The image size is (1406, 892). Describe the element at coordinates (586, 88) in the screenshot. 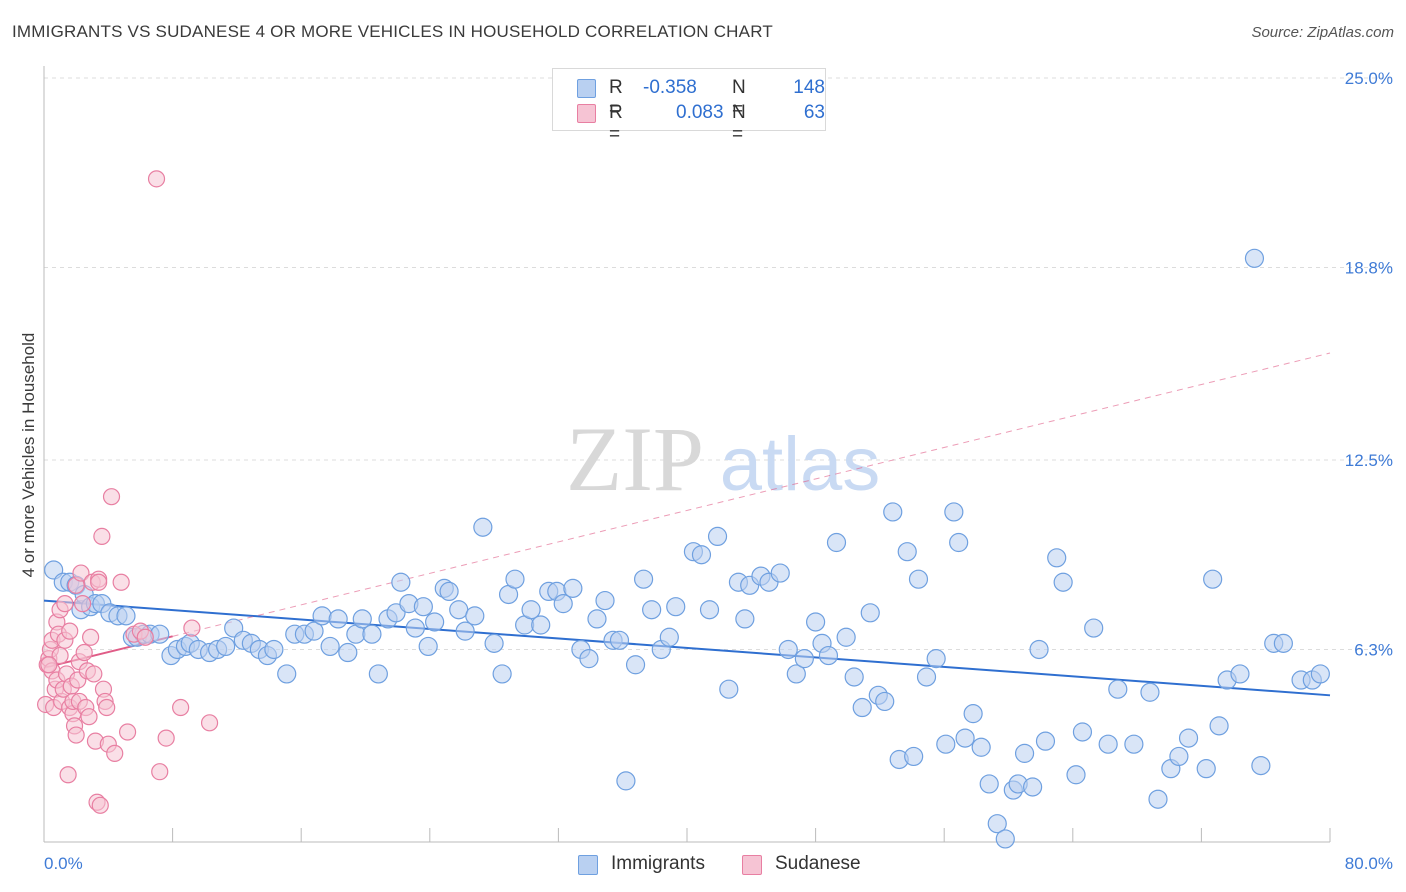

I see `legend-swatch-immigrants` at that location.